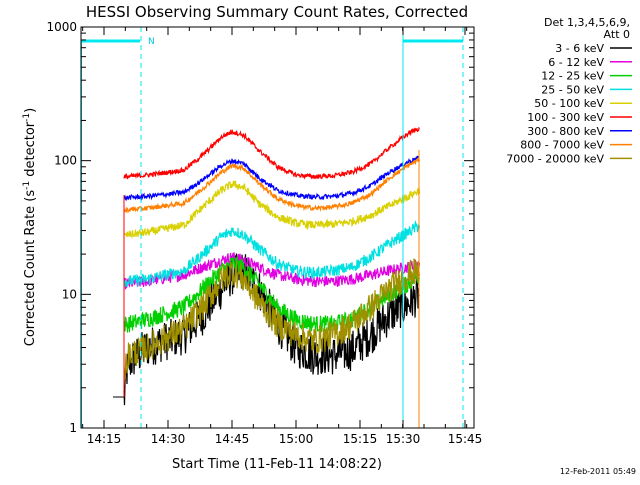 Image resolution: width=640 pixels, height=485 pixels. What do you see at coordinates (104, 439) in the screenshot?
I see `x-tick-label: 14:15` at bounding box center [104, 439].